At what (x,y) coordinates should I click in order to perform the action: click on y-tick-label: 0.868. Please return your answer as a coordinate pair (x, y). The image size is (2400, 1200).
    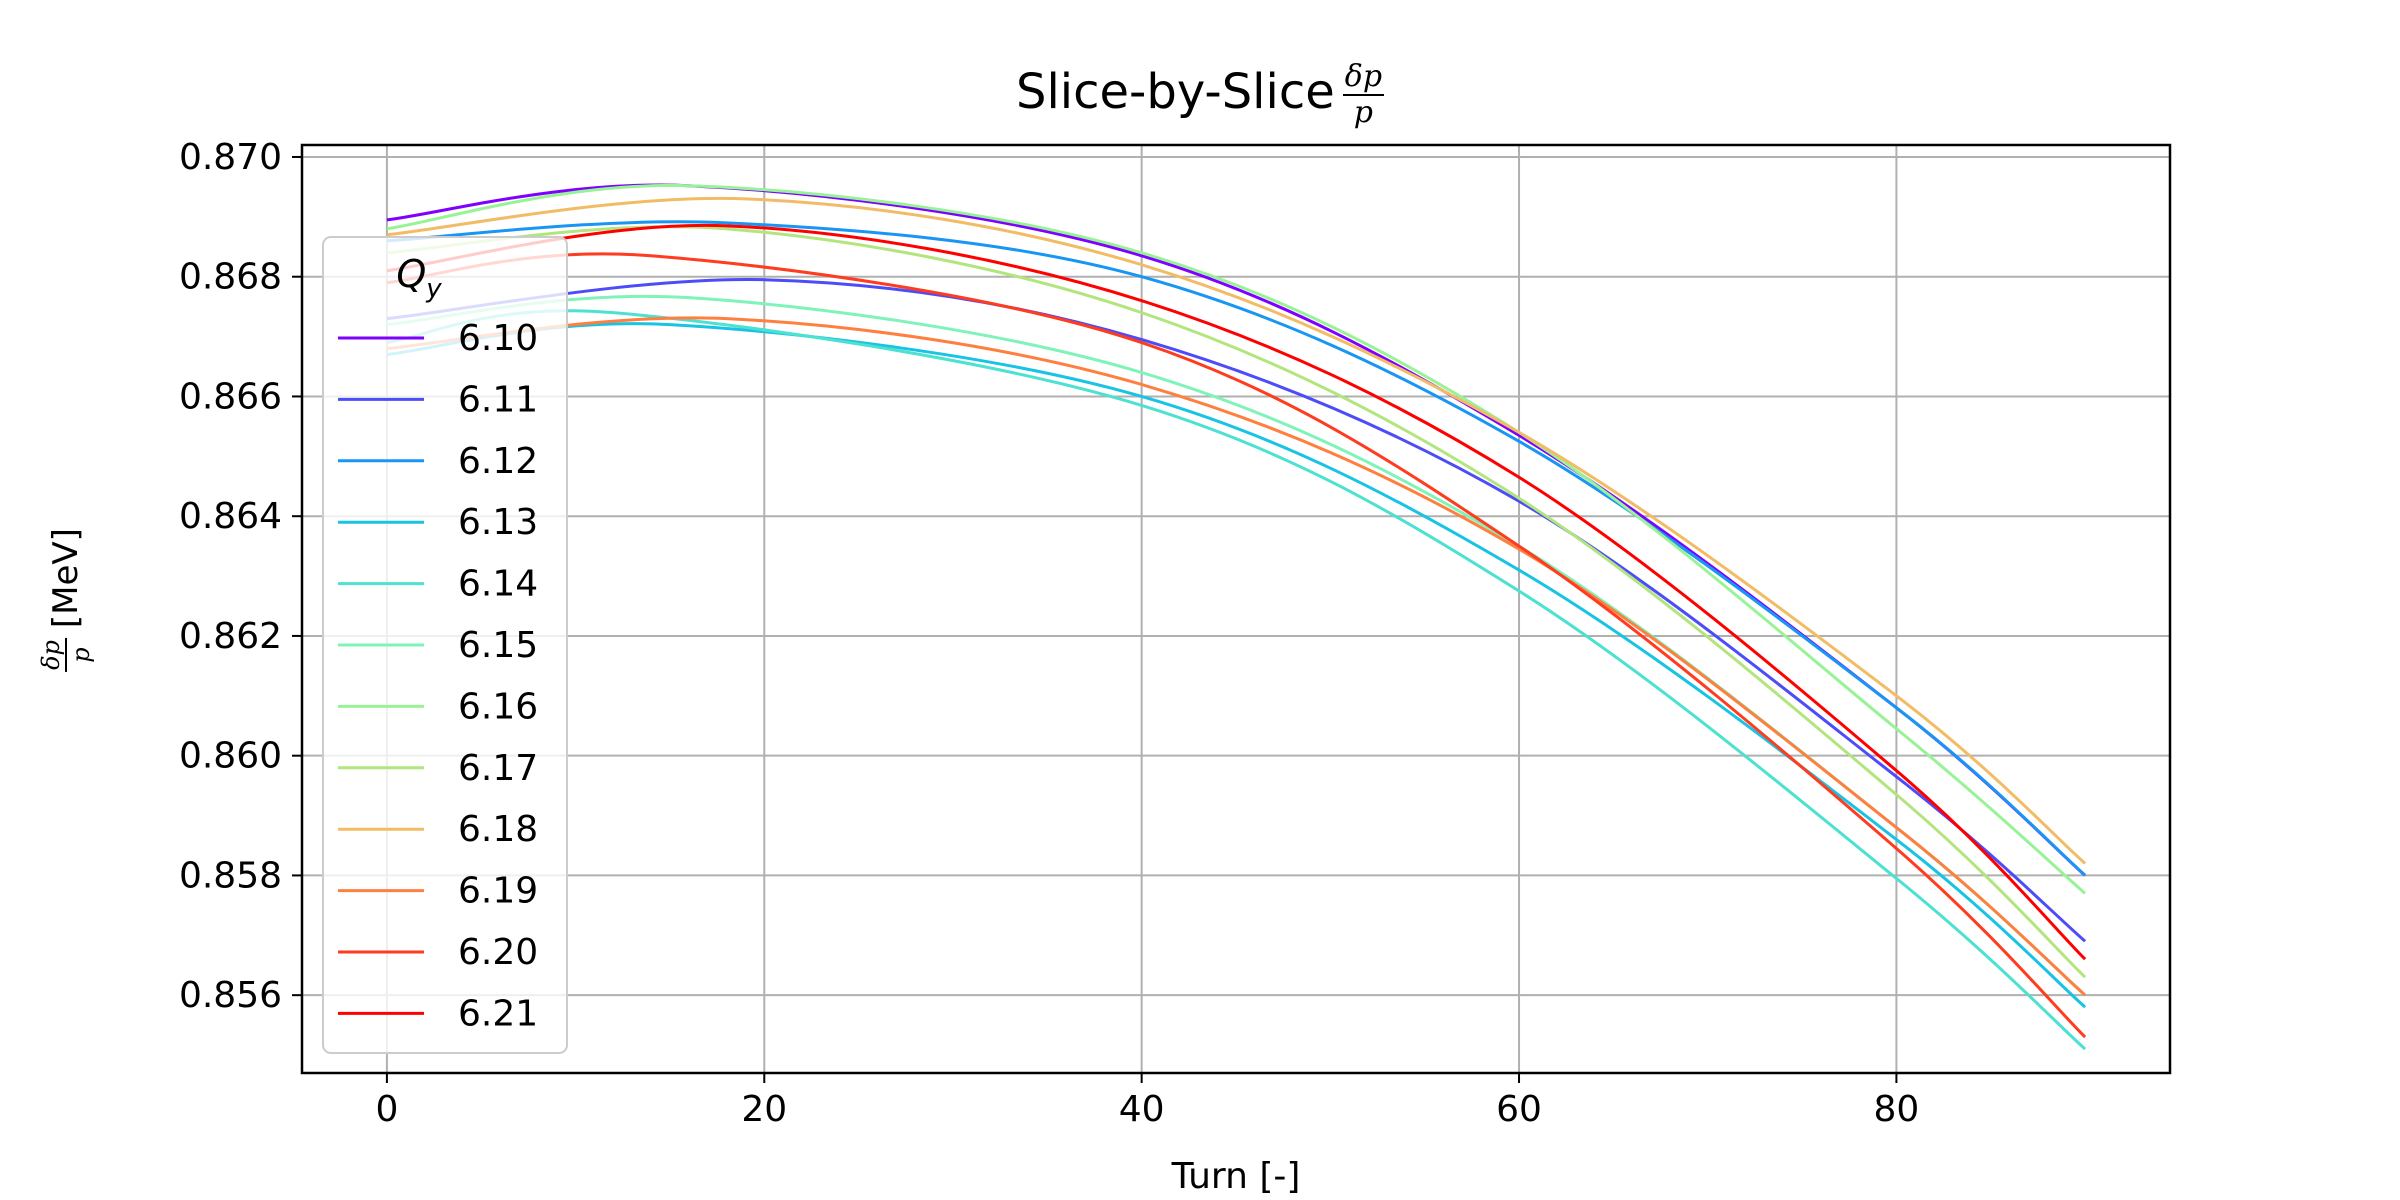
    Looking at the image, I should click on (230, 277).